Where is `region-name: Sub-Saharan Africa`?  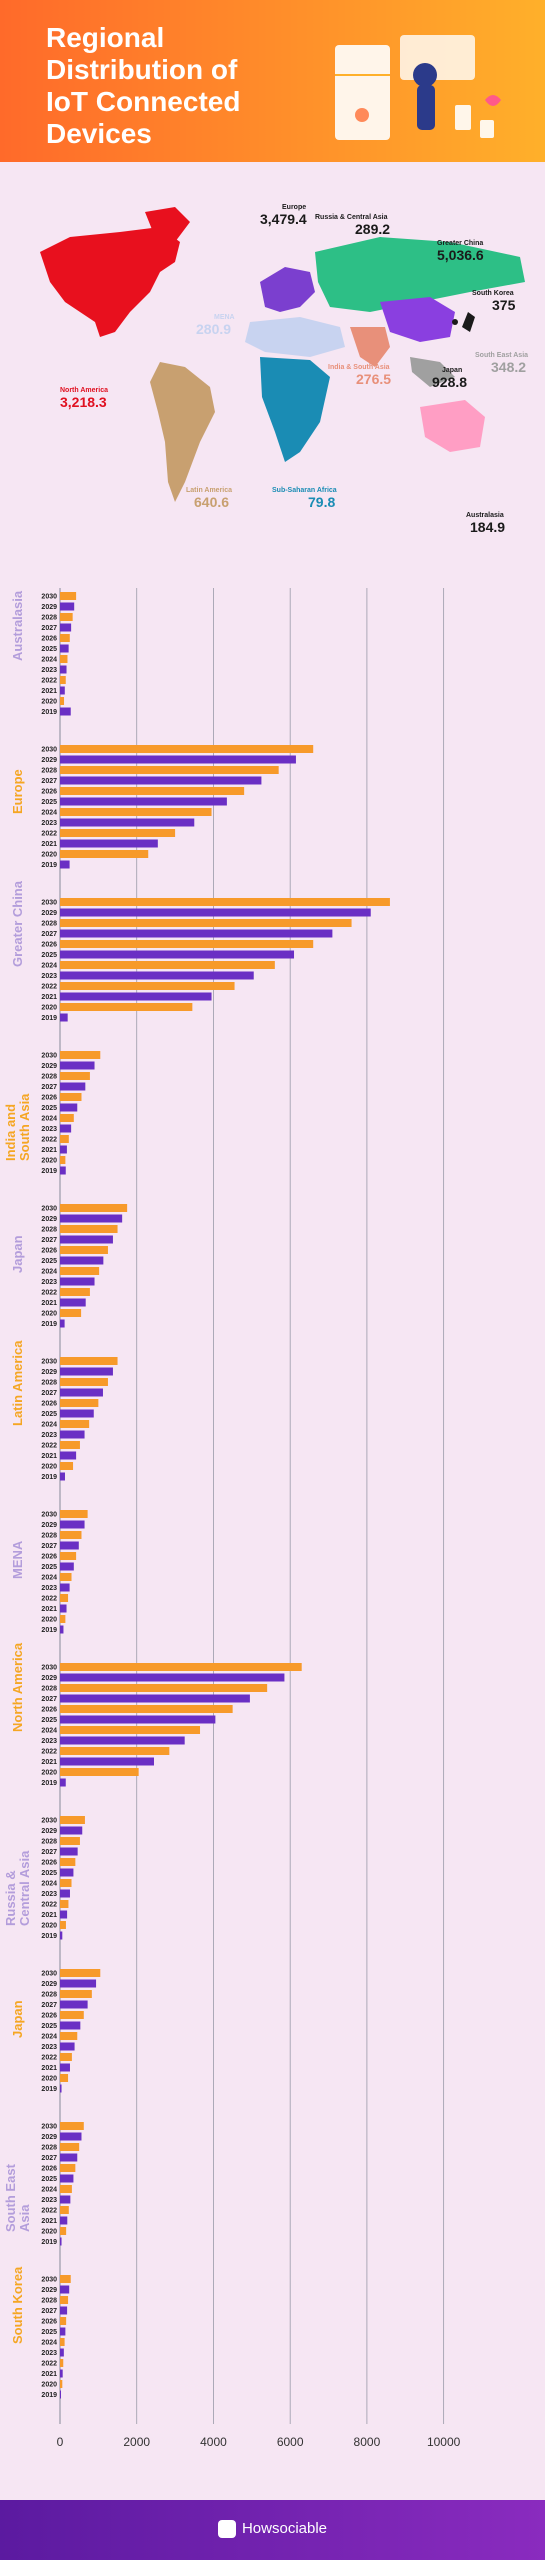 region-name: Sub-Saharan Africa is located at coordinates (304, 490).